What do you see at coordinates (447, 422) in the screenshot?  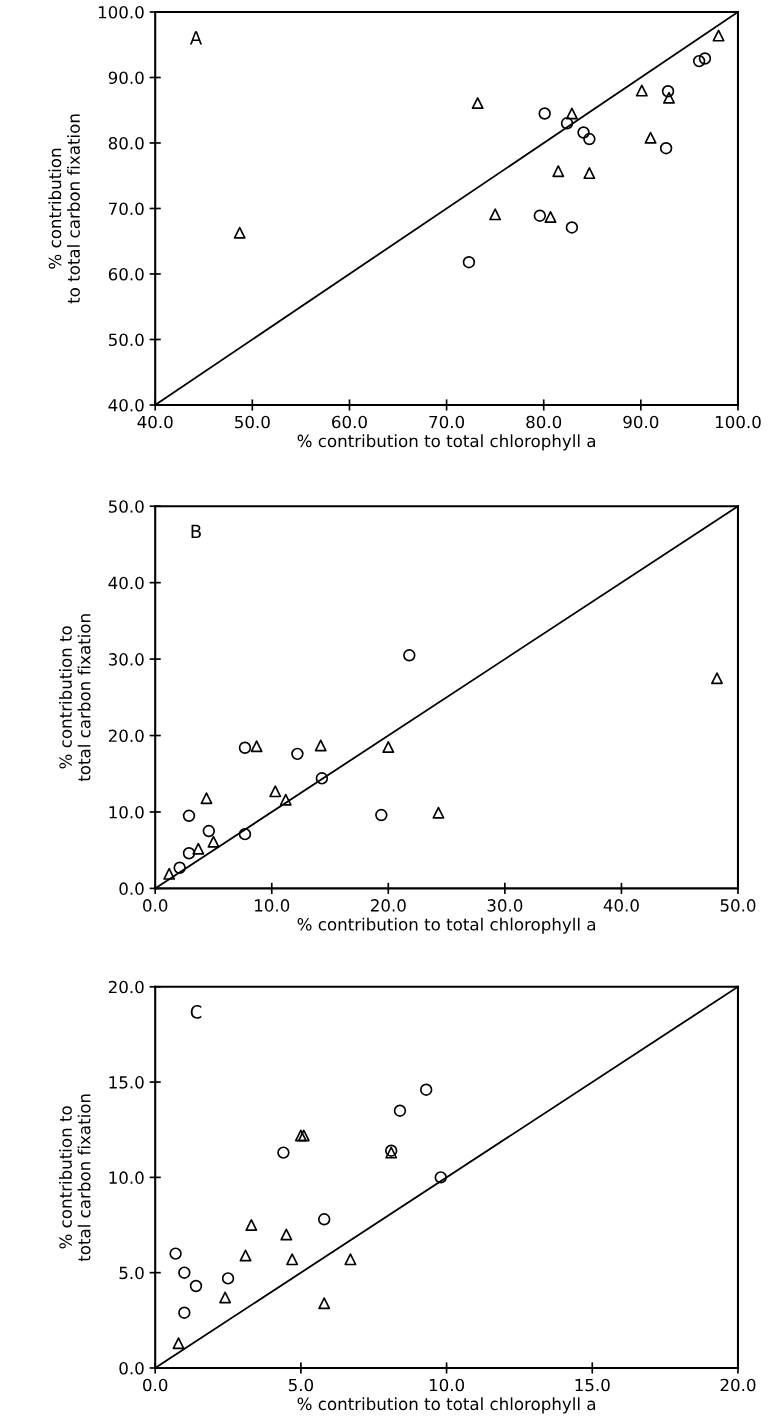 I see `x-tick-label: 70.0` at bounding box center [447, 422].